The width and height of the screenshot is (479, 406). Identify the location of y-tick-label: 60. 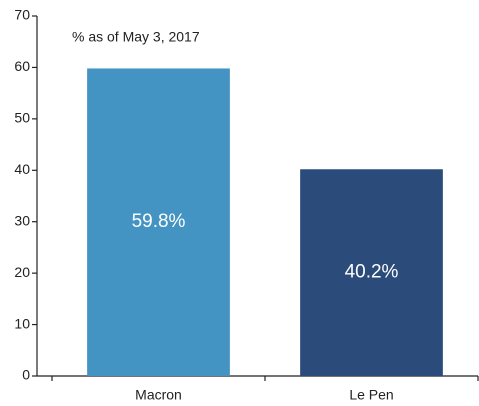
(22, 66).